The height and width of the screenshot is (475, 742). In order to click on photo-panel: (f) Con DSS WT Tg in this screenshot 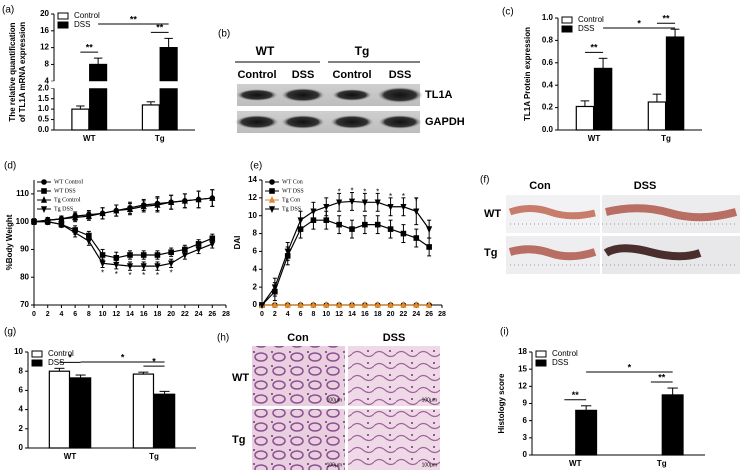, I will do `click(610, 224)`.